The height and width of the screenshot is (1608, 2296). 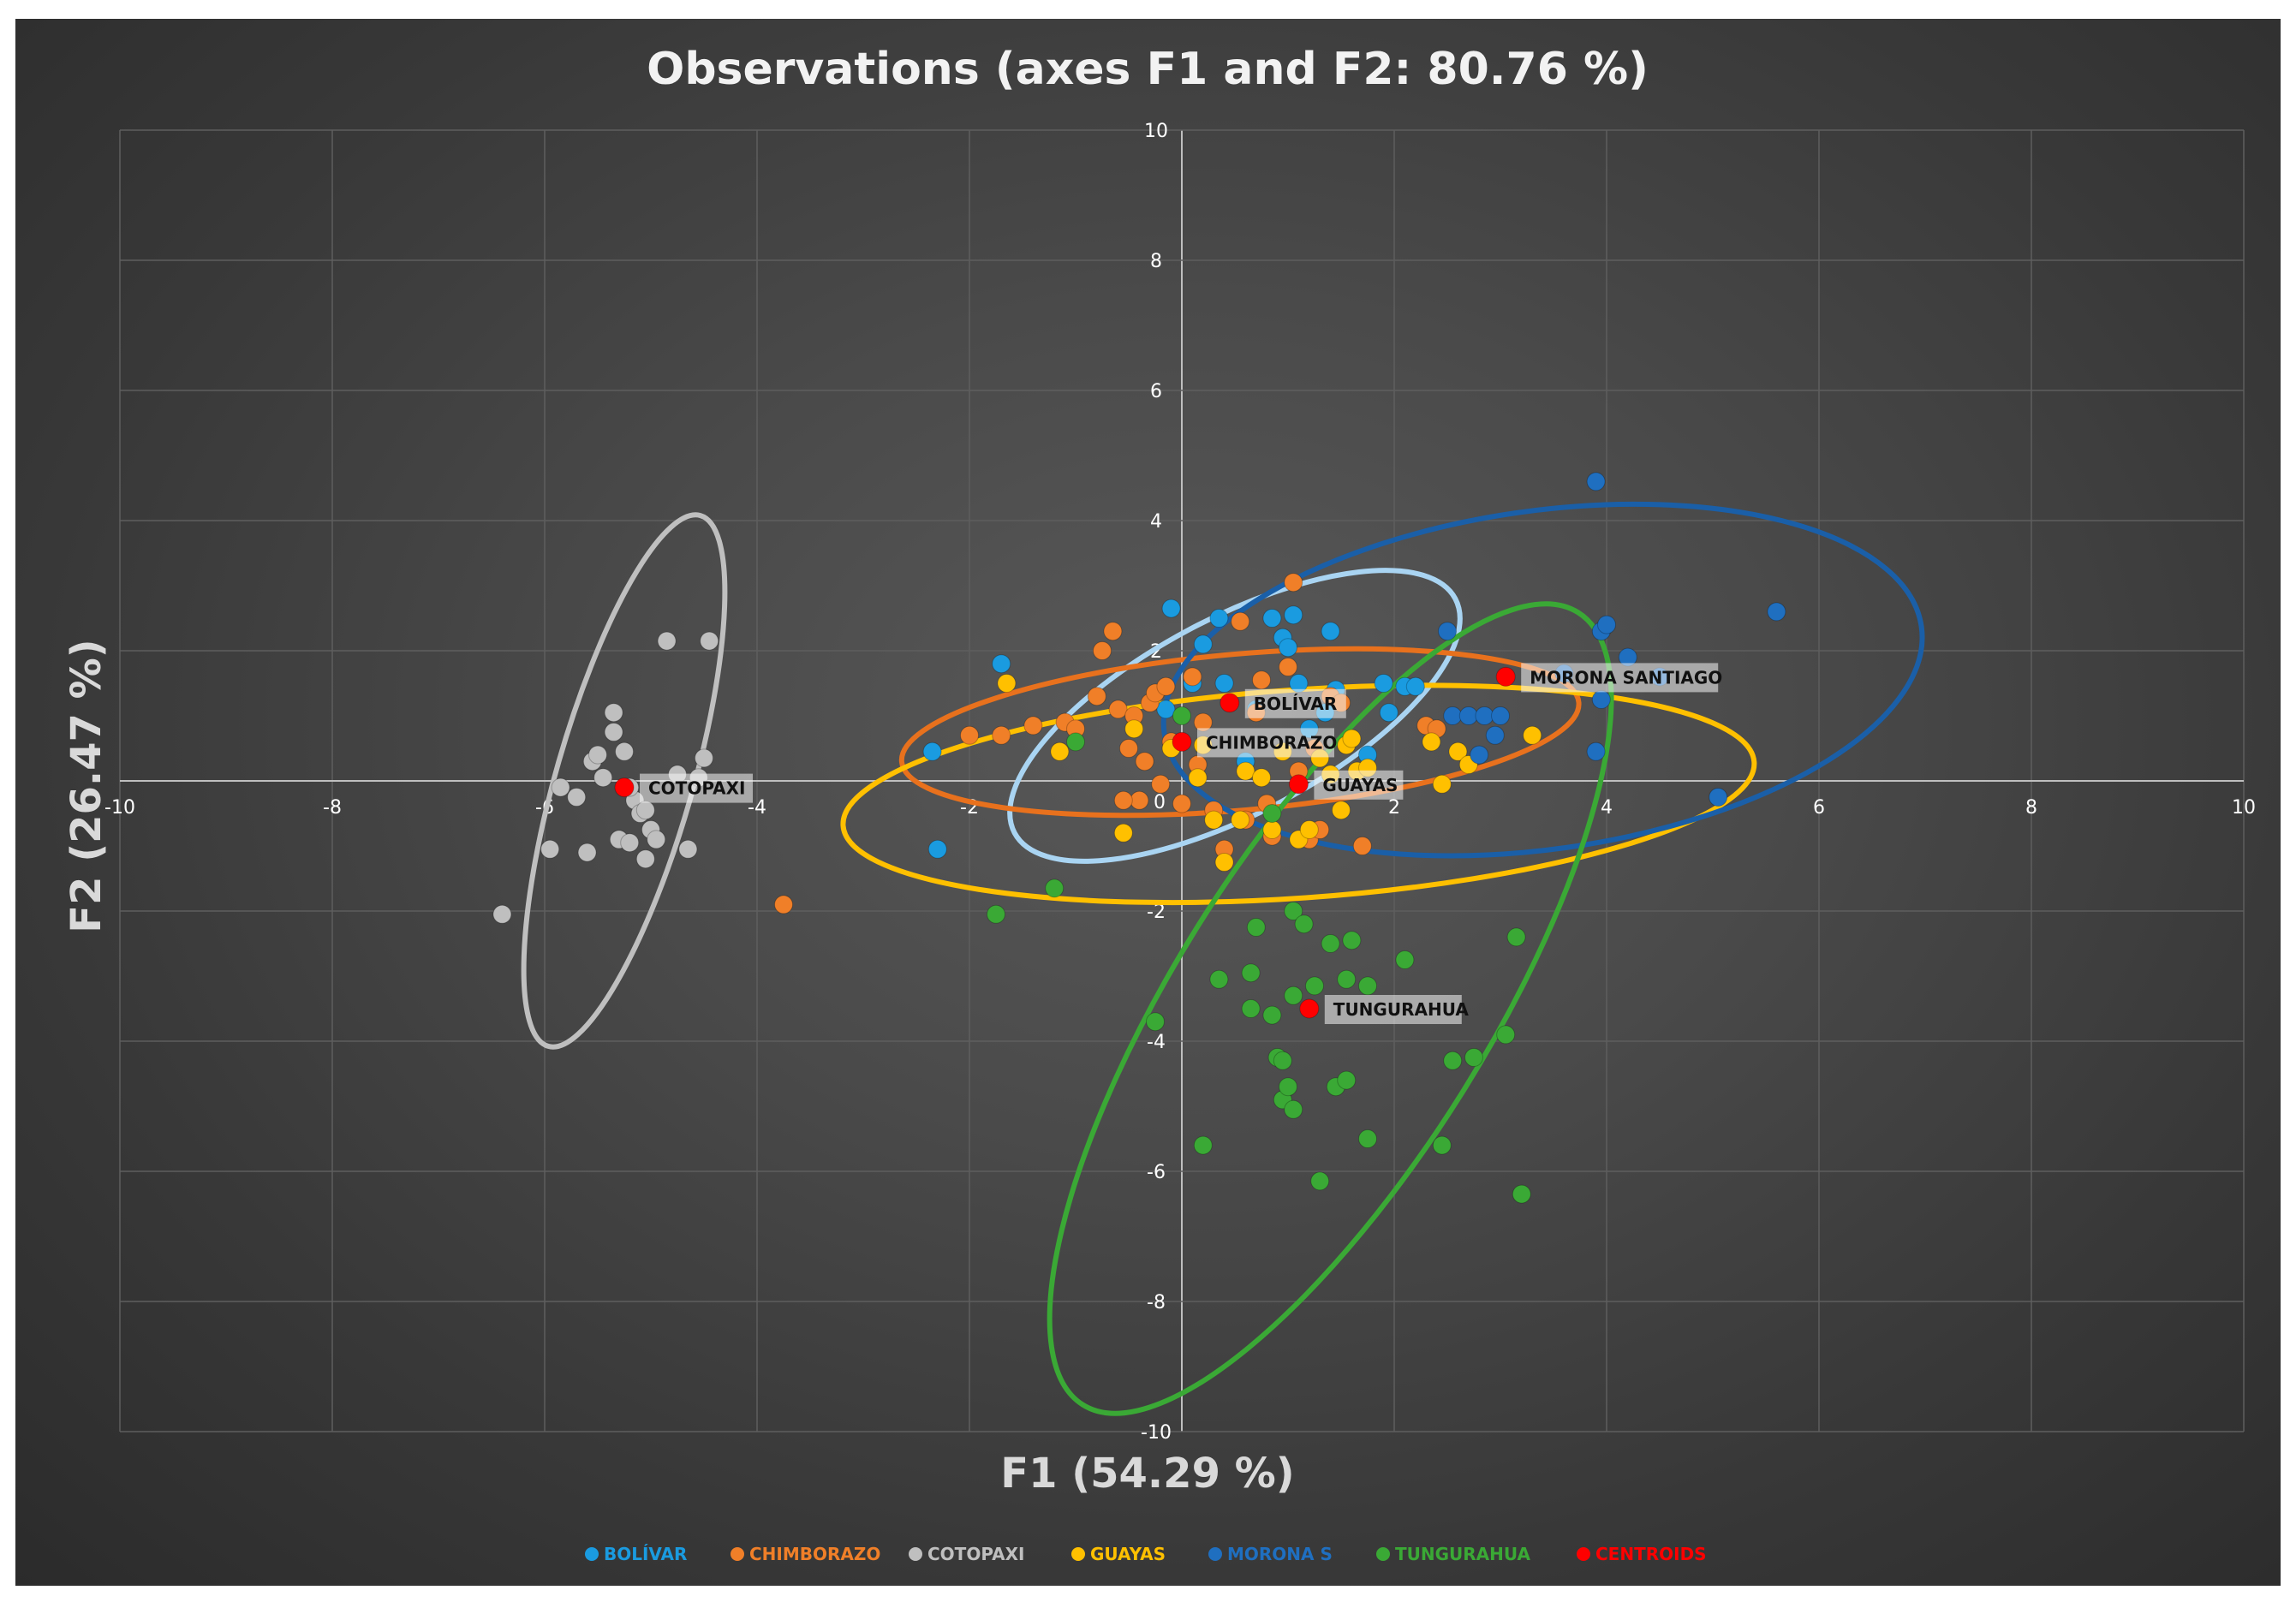 What do you see at coordinates (1156, 391) in the screenshot?
I see `y-tick-label-8: 6` at bounding box center [1156, 391].